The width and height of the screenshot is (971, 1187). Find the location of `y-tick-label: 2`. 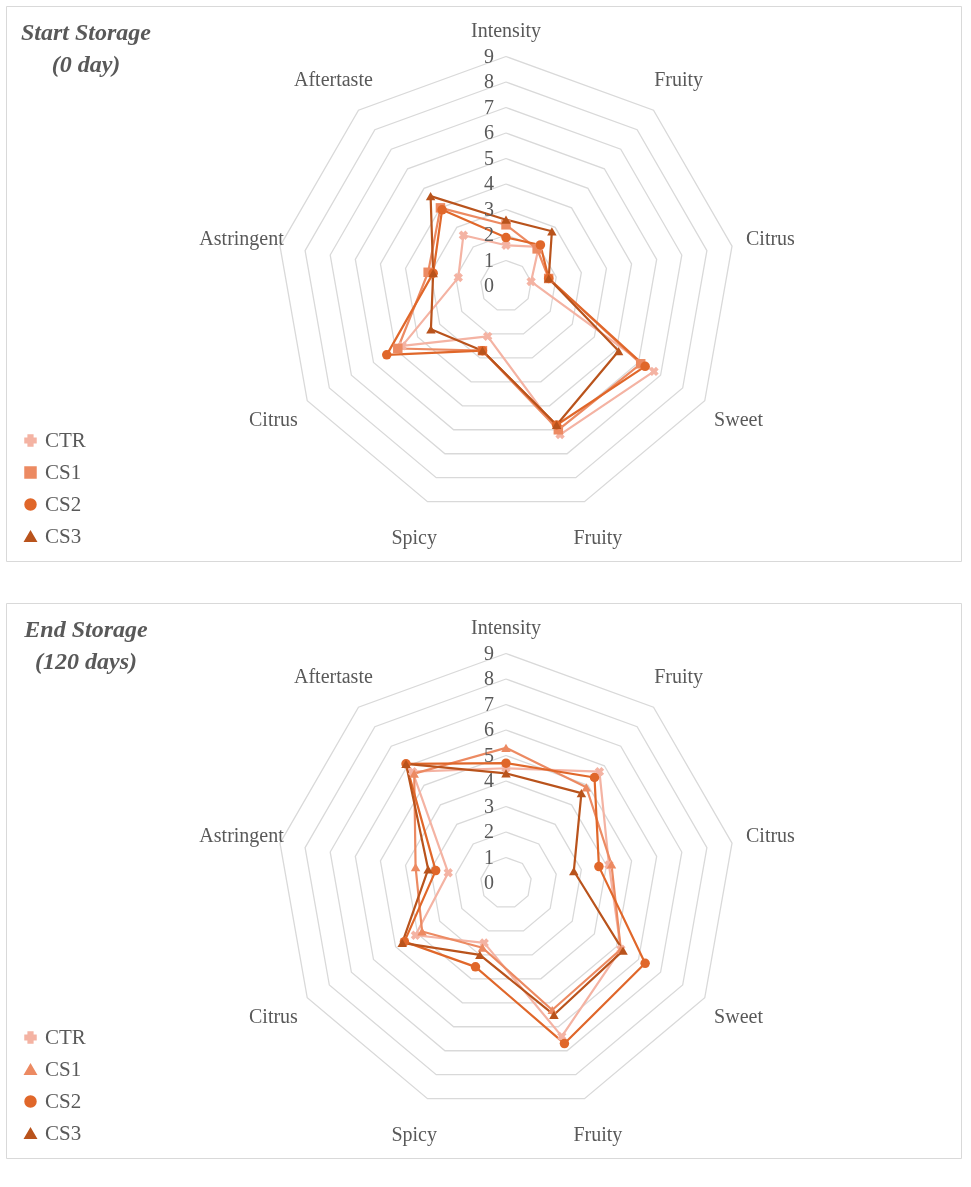

y-tick-label: 2 is located at coordinates (489, 831).